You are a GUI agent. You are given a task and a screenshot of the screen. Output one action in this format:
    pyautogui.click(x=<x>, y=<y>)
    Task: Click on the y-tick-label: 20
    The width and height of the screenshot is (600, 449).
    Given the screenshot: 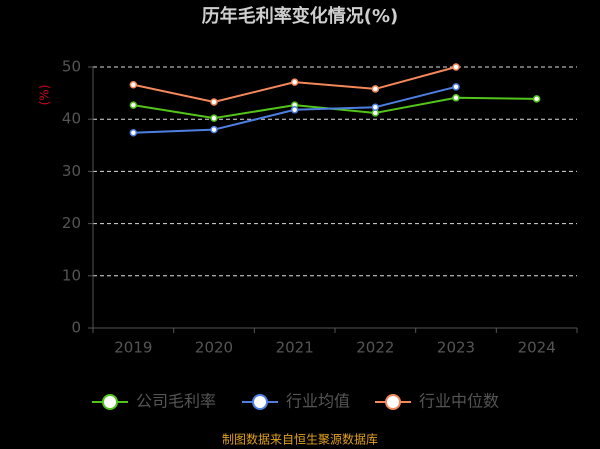 What is the action you would take?
    pyautogui.click(x=71, y=223)
    